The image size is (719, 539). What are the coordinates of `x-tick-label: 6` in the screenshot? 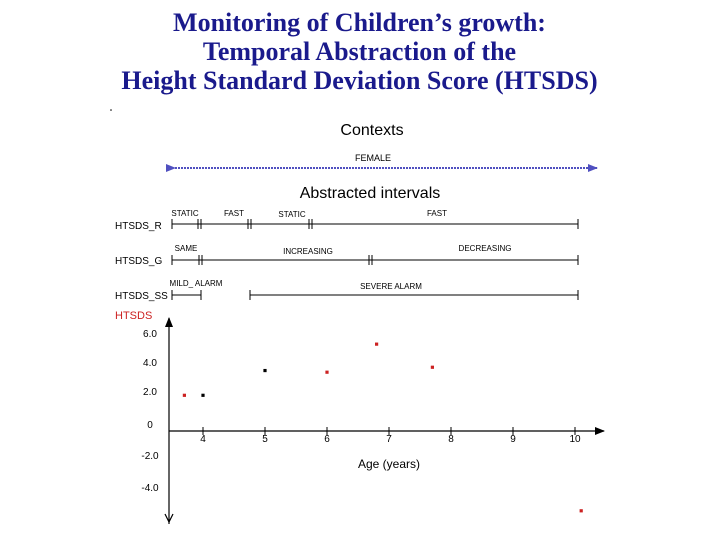 It's located at (327, 439).